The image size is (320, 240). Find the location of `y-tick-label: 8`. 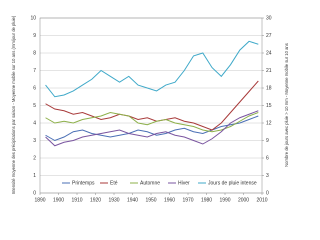

y-tick-label: 8 is located at coordinates (34, 53).